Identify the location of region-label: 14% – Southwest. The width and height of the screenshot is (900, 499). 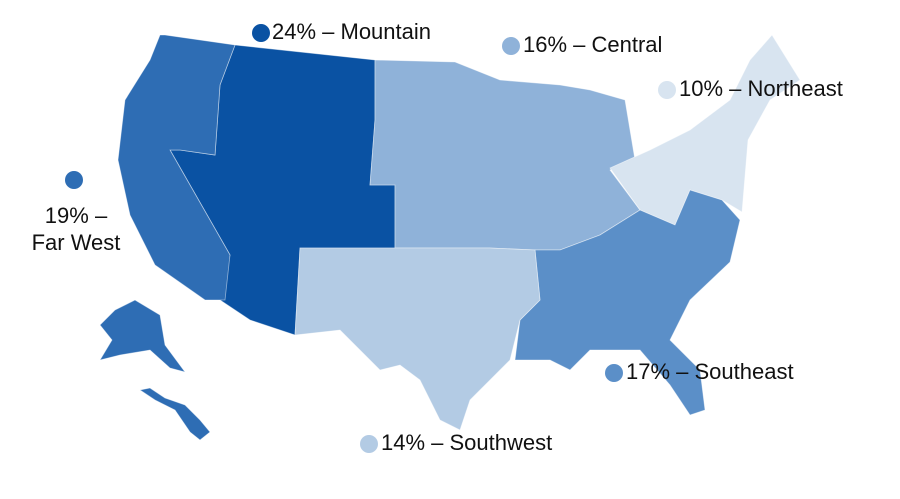
(466, 442).